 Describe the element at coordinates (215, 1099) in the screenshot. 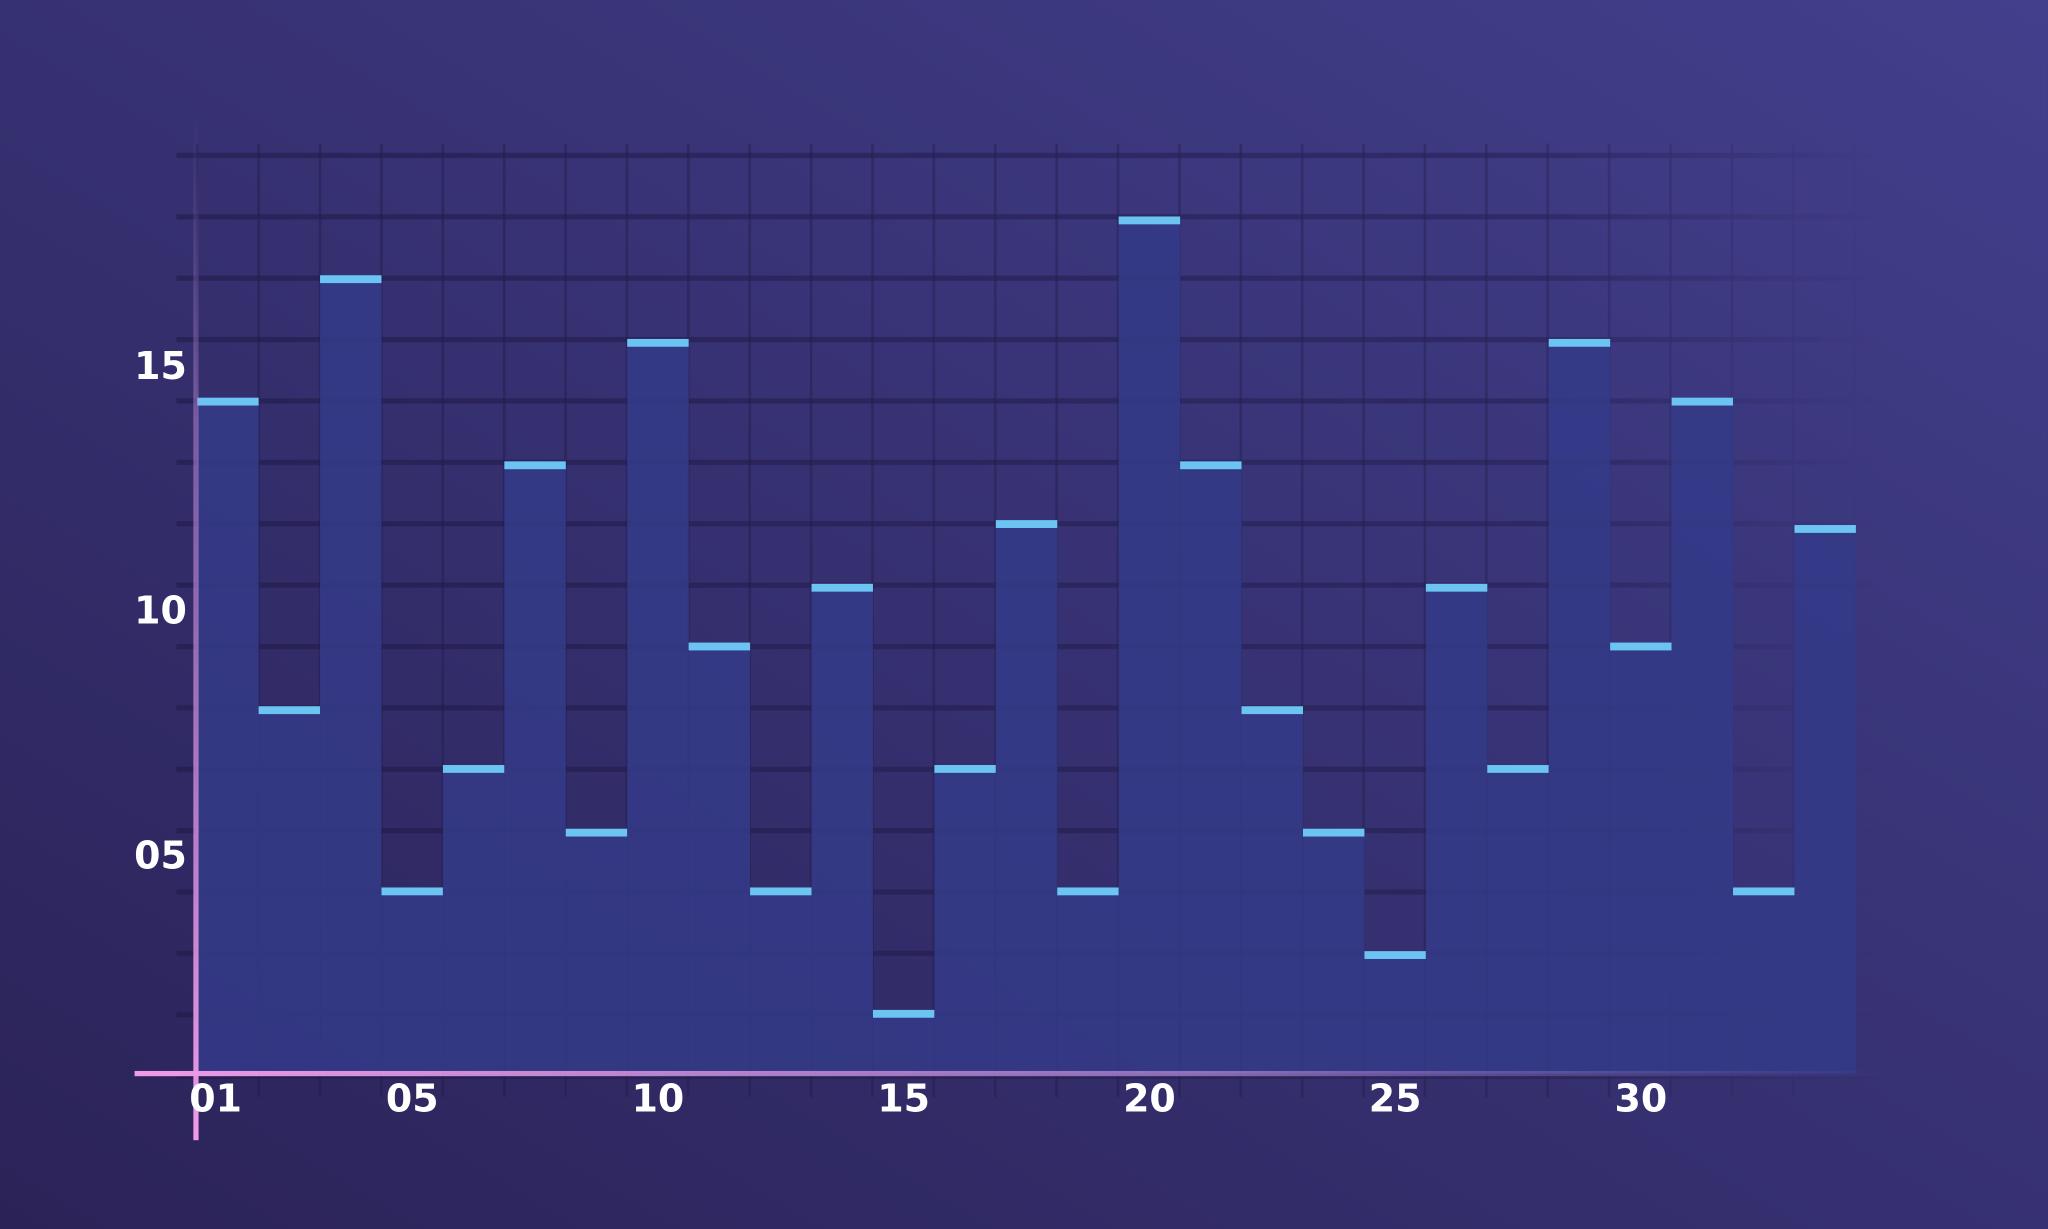

I see `x-tick-label: 01` at that location.